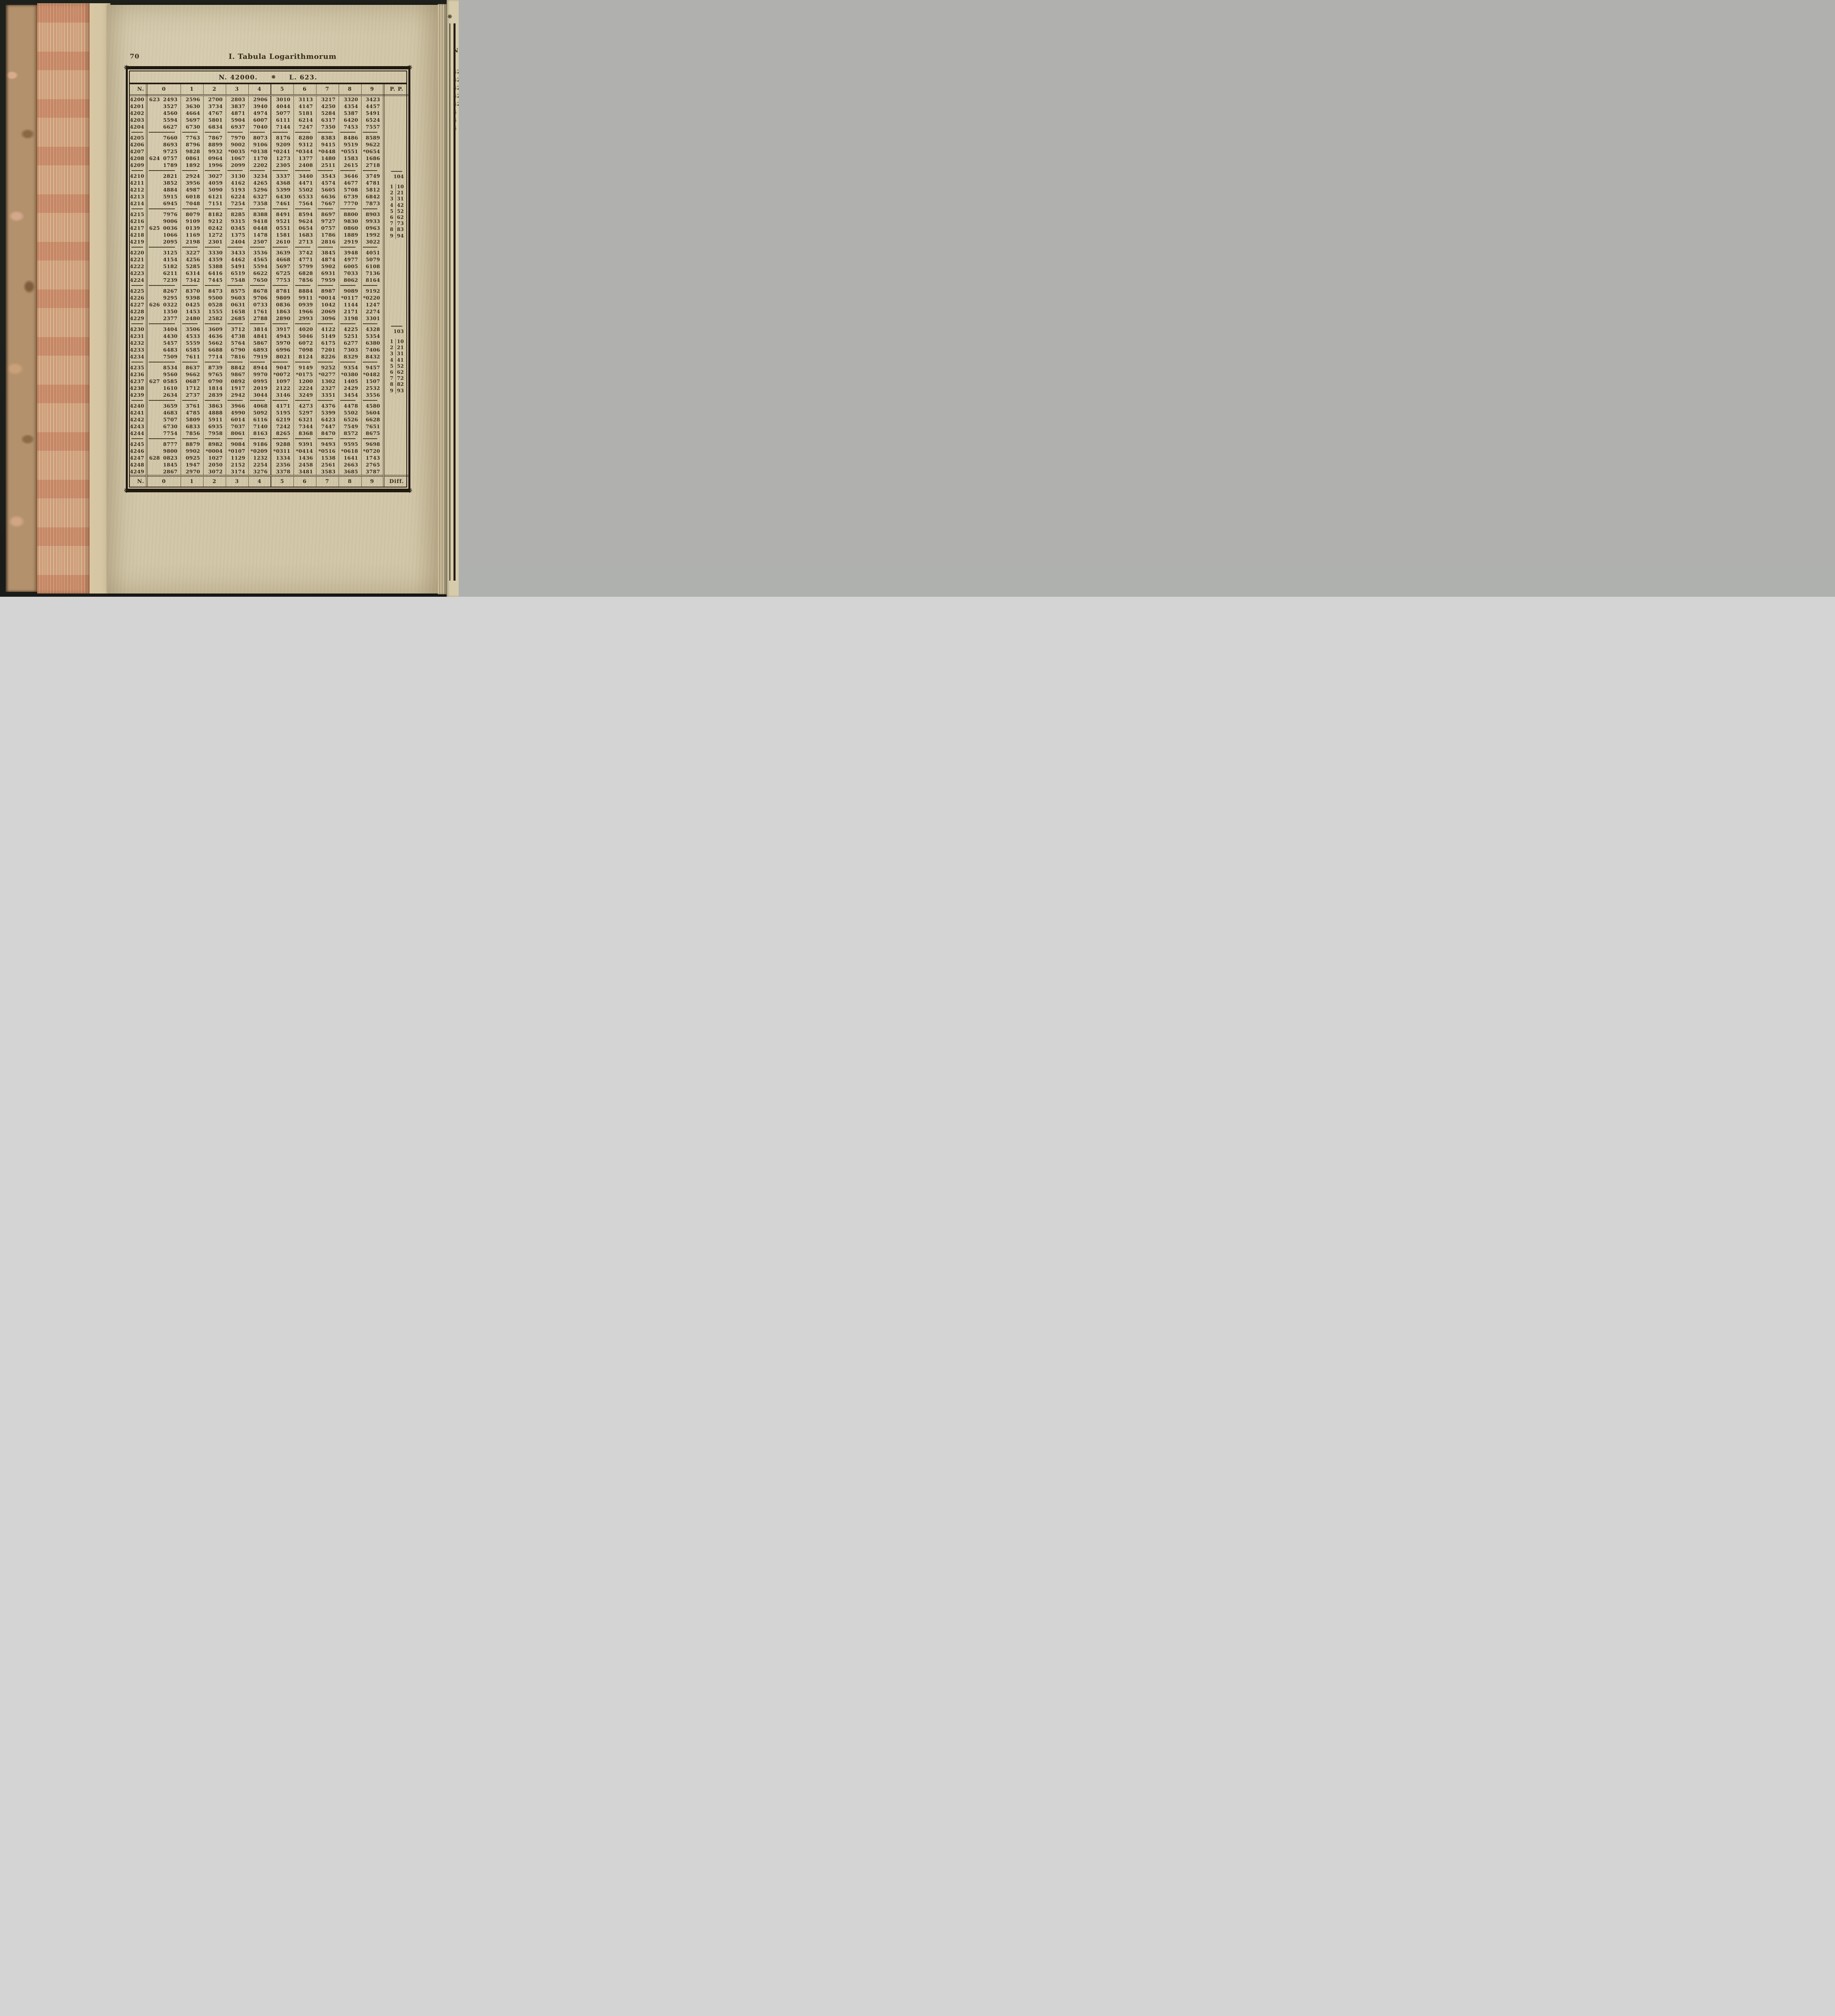  Describe the element at coordinates (193, 166) in the screenshot. I see `log-cell: 1892` at that location.